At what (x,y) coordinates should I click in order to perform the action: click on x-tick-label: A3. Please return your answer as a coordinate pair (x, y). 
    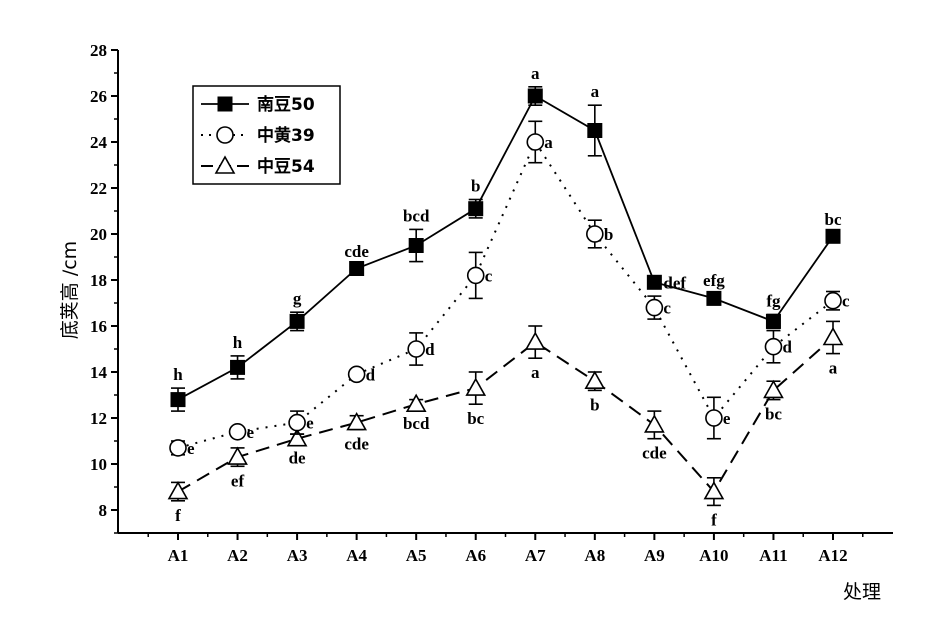
    Looking at the image, I should click on (297, 555).